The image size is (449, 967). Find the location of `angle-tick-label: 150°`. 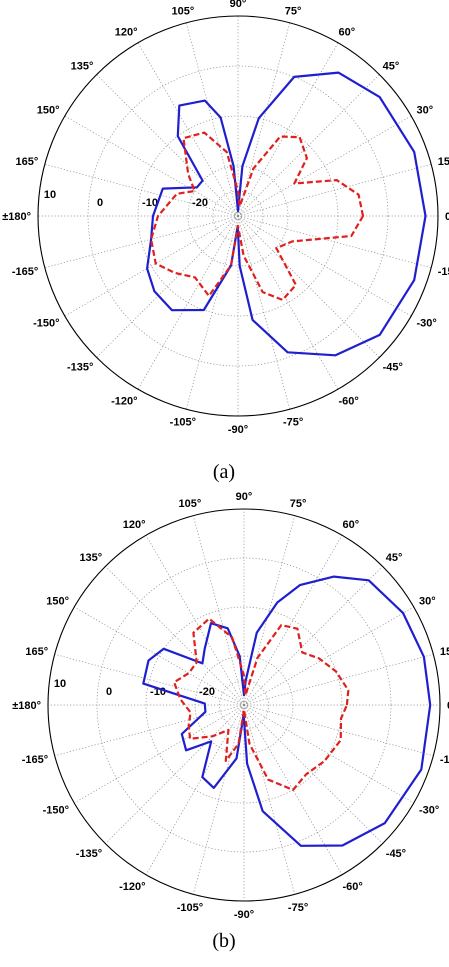

angle-tick-label: 150° is located at coordinates (48, 111).